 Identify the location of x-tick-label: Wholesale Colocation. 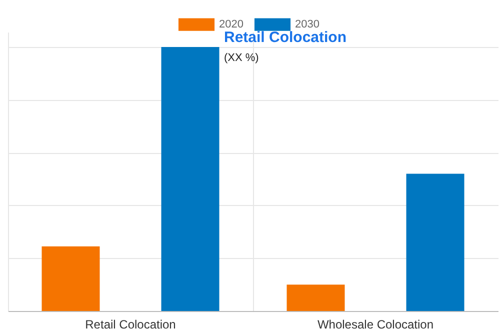
(375, 325).